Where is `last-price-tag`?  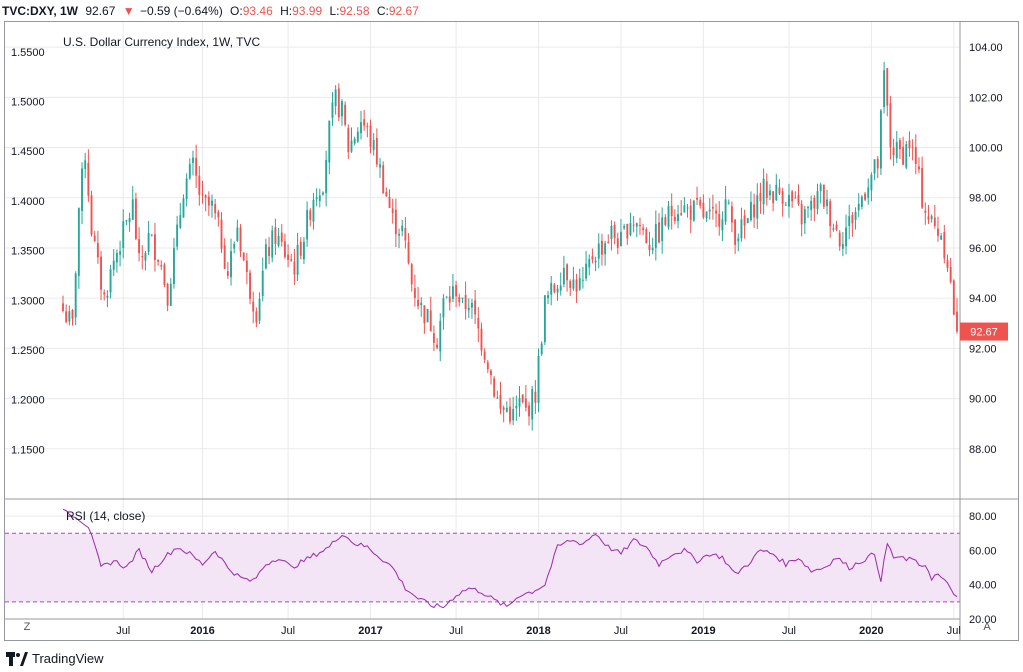 last-price-tag is located at coordinates (984, 331).